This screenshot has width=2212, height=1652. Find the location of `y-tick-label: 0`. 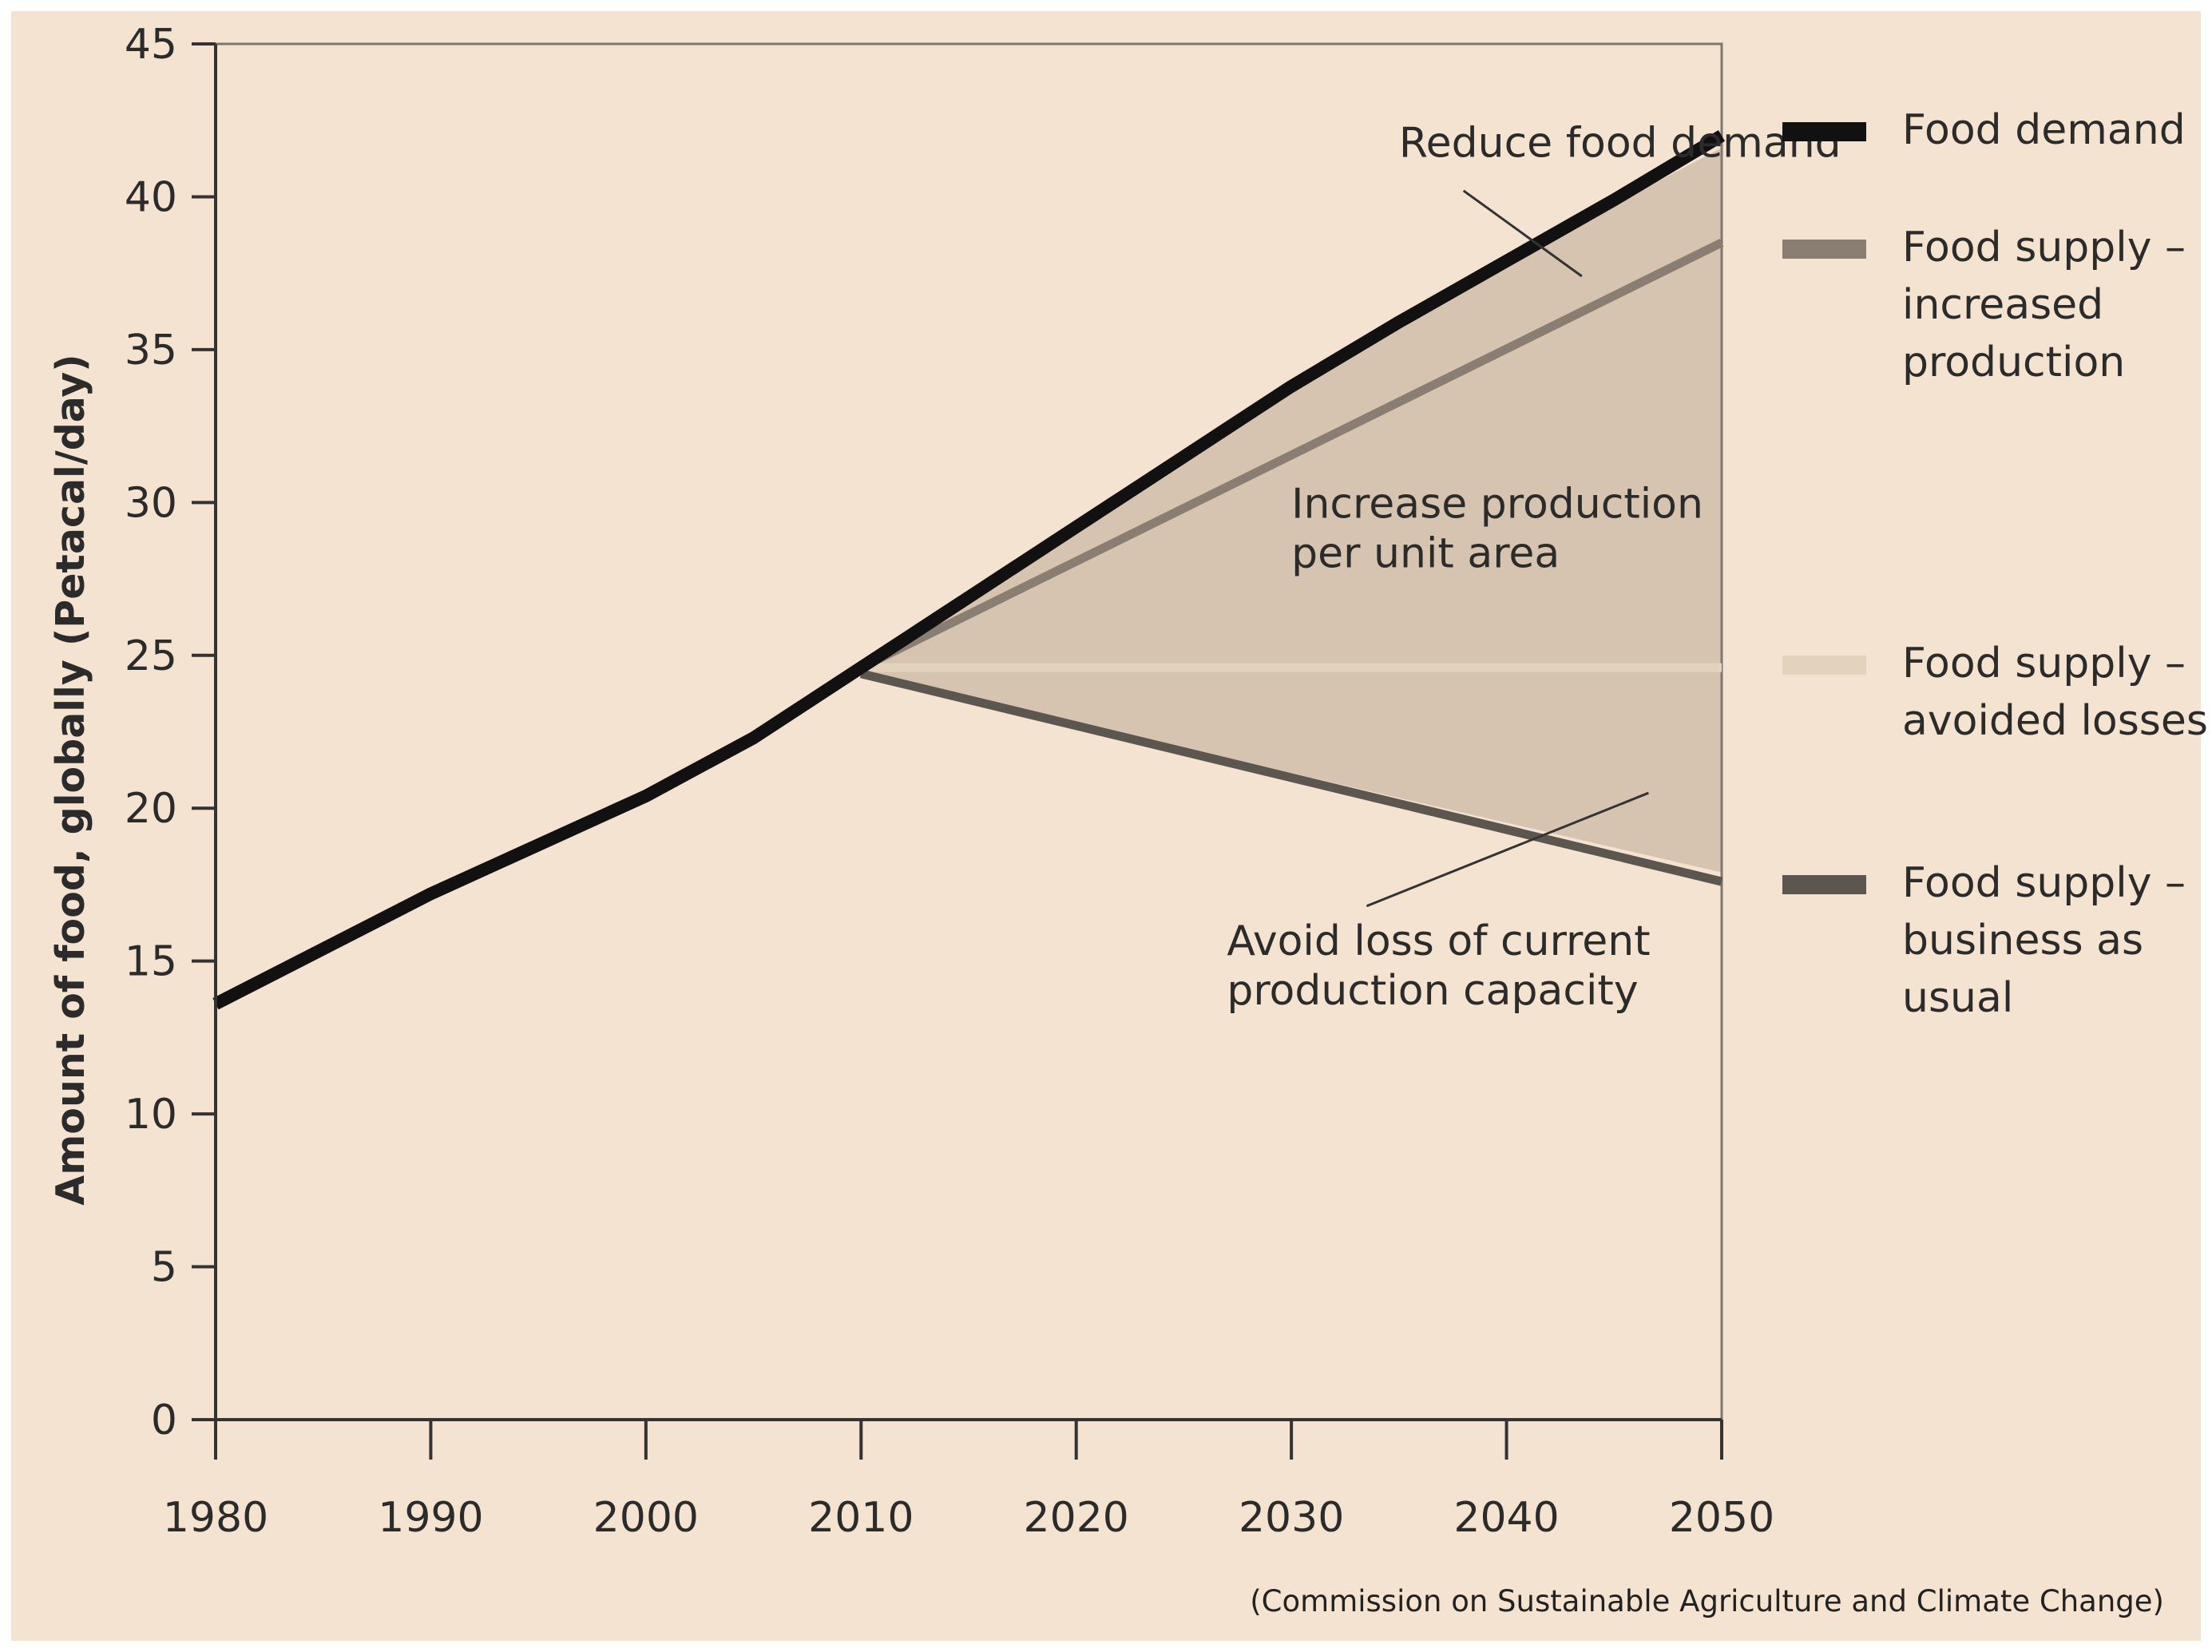

y-tick-label: 0 is located at coordinates (164, 1420).